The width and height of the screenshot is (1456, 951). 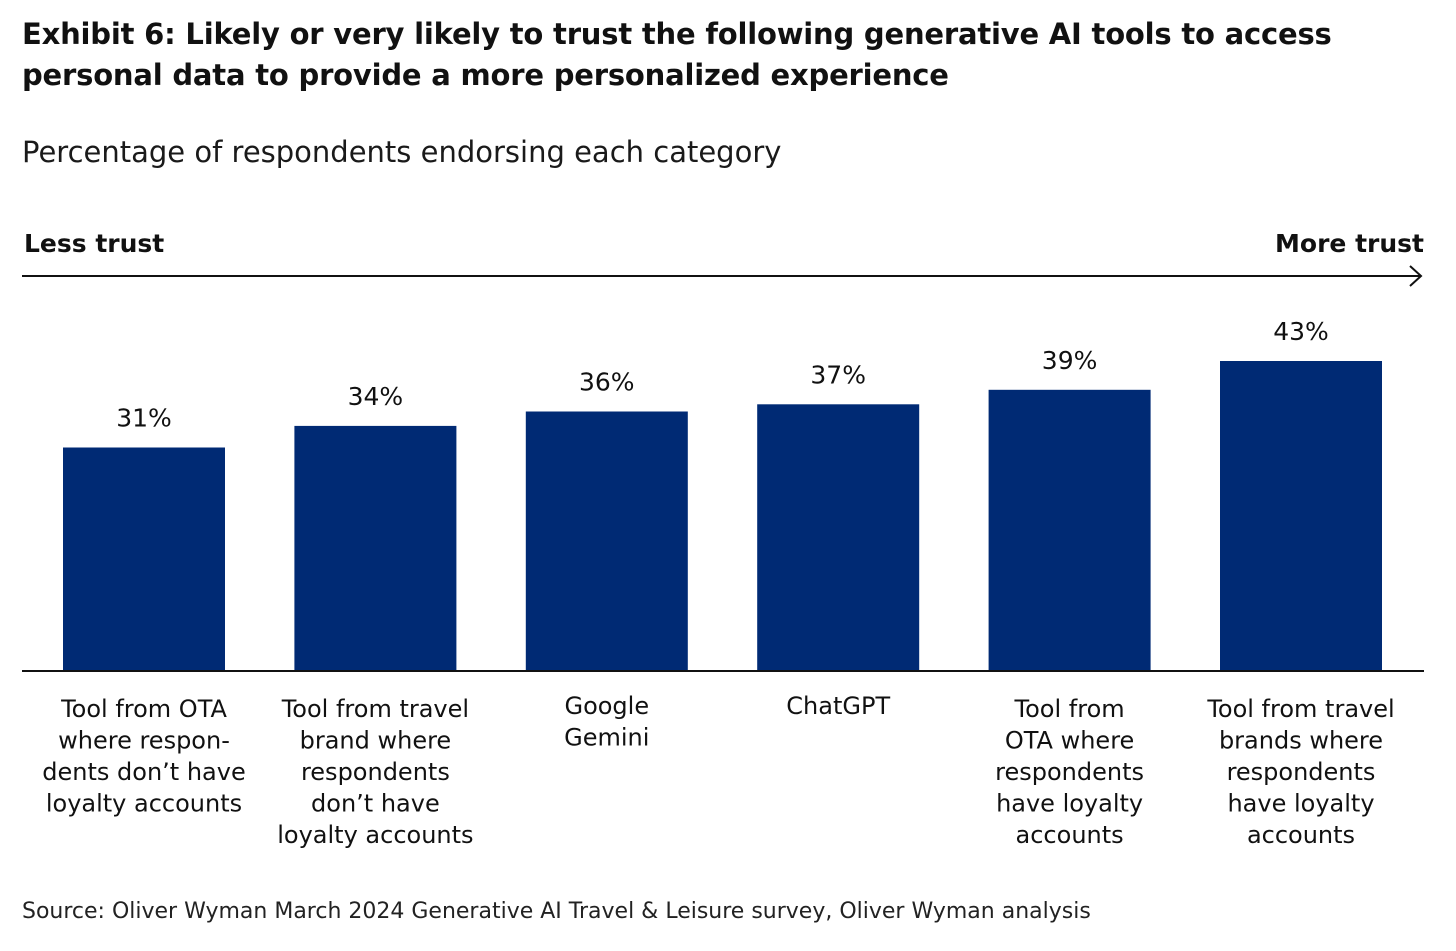 I want to click on category-label-line: Gemini, so click(x=606, y=738).